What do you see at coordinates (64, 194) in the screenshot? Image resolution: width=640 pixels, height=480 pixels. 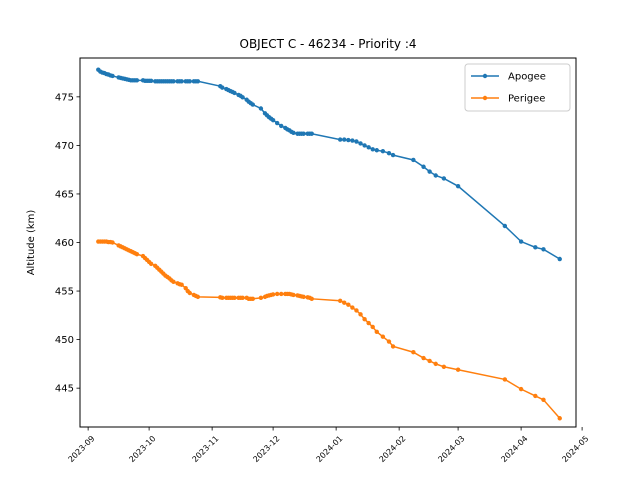 I see `y-tick-label: 465` at bounding box center [64, 194].